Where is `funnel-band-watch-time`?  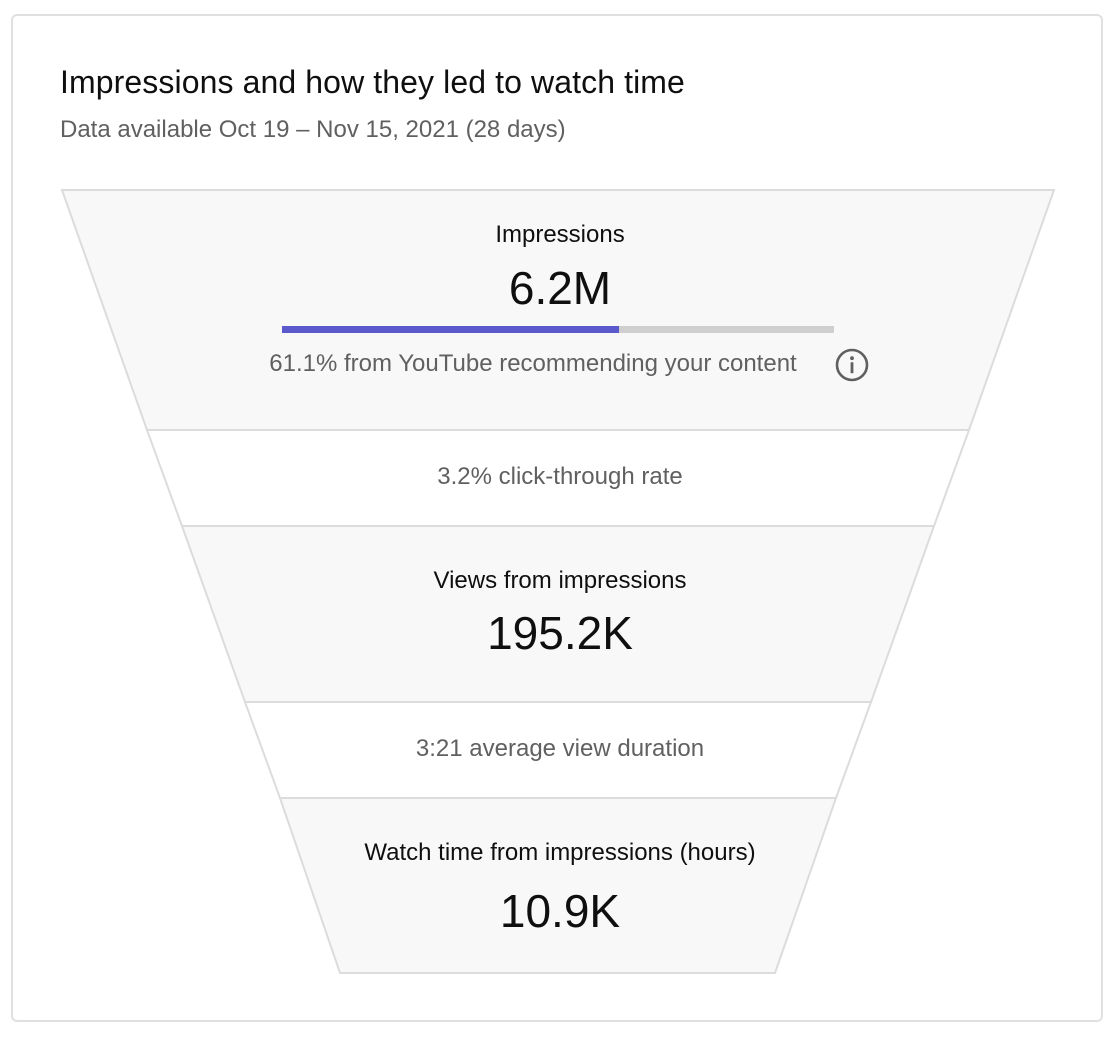 funnel-band-watch-time is located at coordinates (558, 885).